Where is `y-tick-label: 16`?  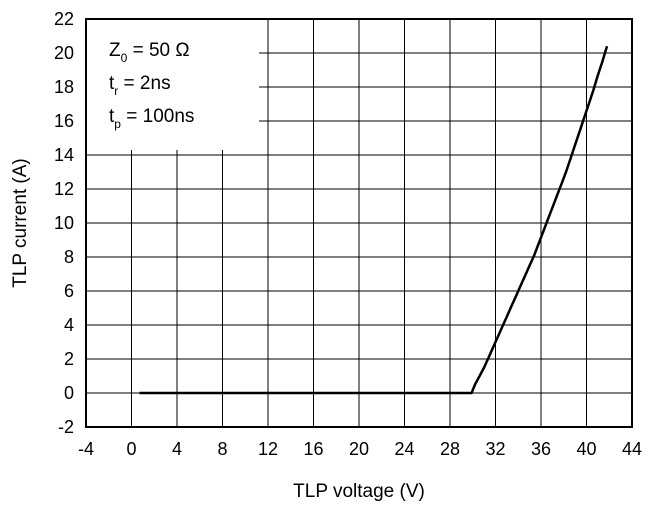
y-tick-label: 16 is located at coordinates (64, 121).